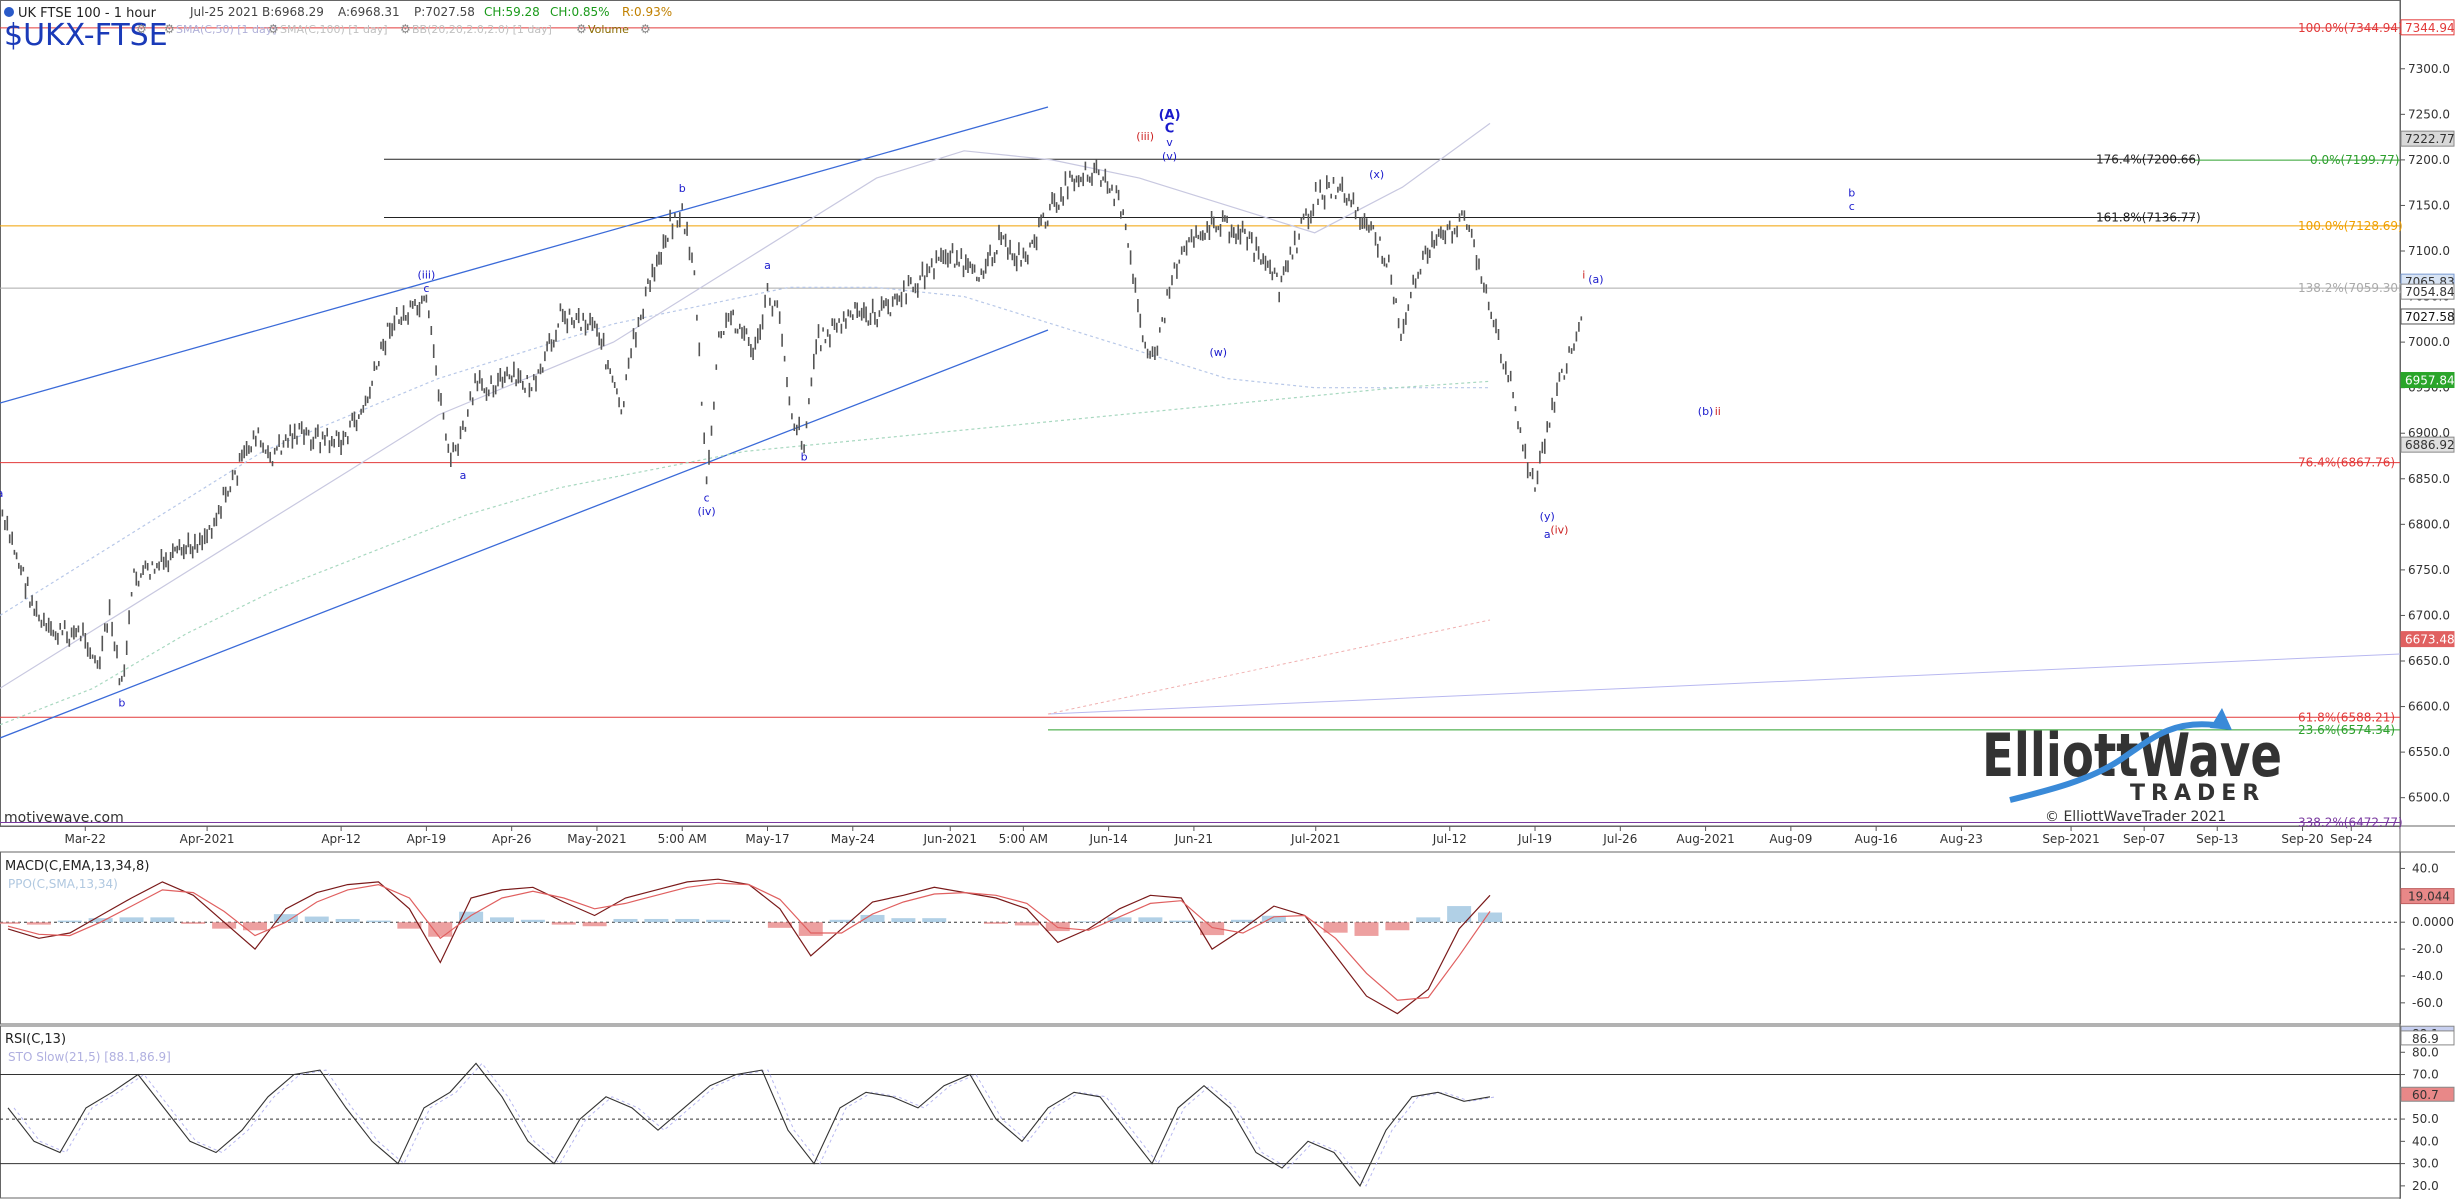 The image size is (2455, 1199). Describe the element at coordinates (87, 13) in the screenshot. I see `symbol-line: UK FTSE 100 - 1 hour` at that location.